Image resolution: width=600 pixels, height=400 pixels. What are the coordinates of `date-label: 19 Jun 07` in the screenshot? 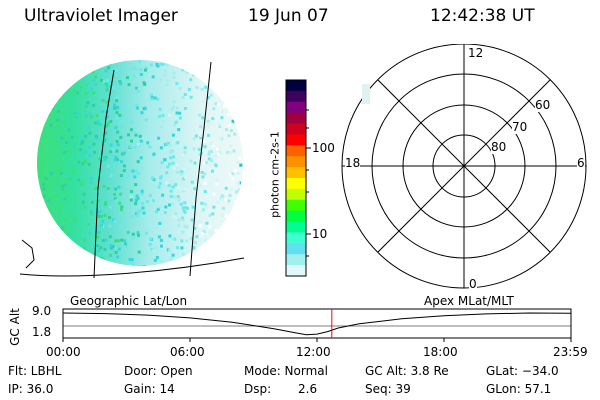 It's located at (288, 16).